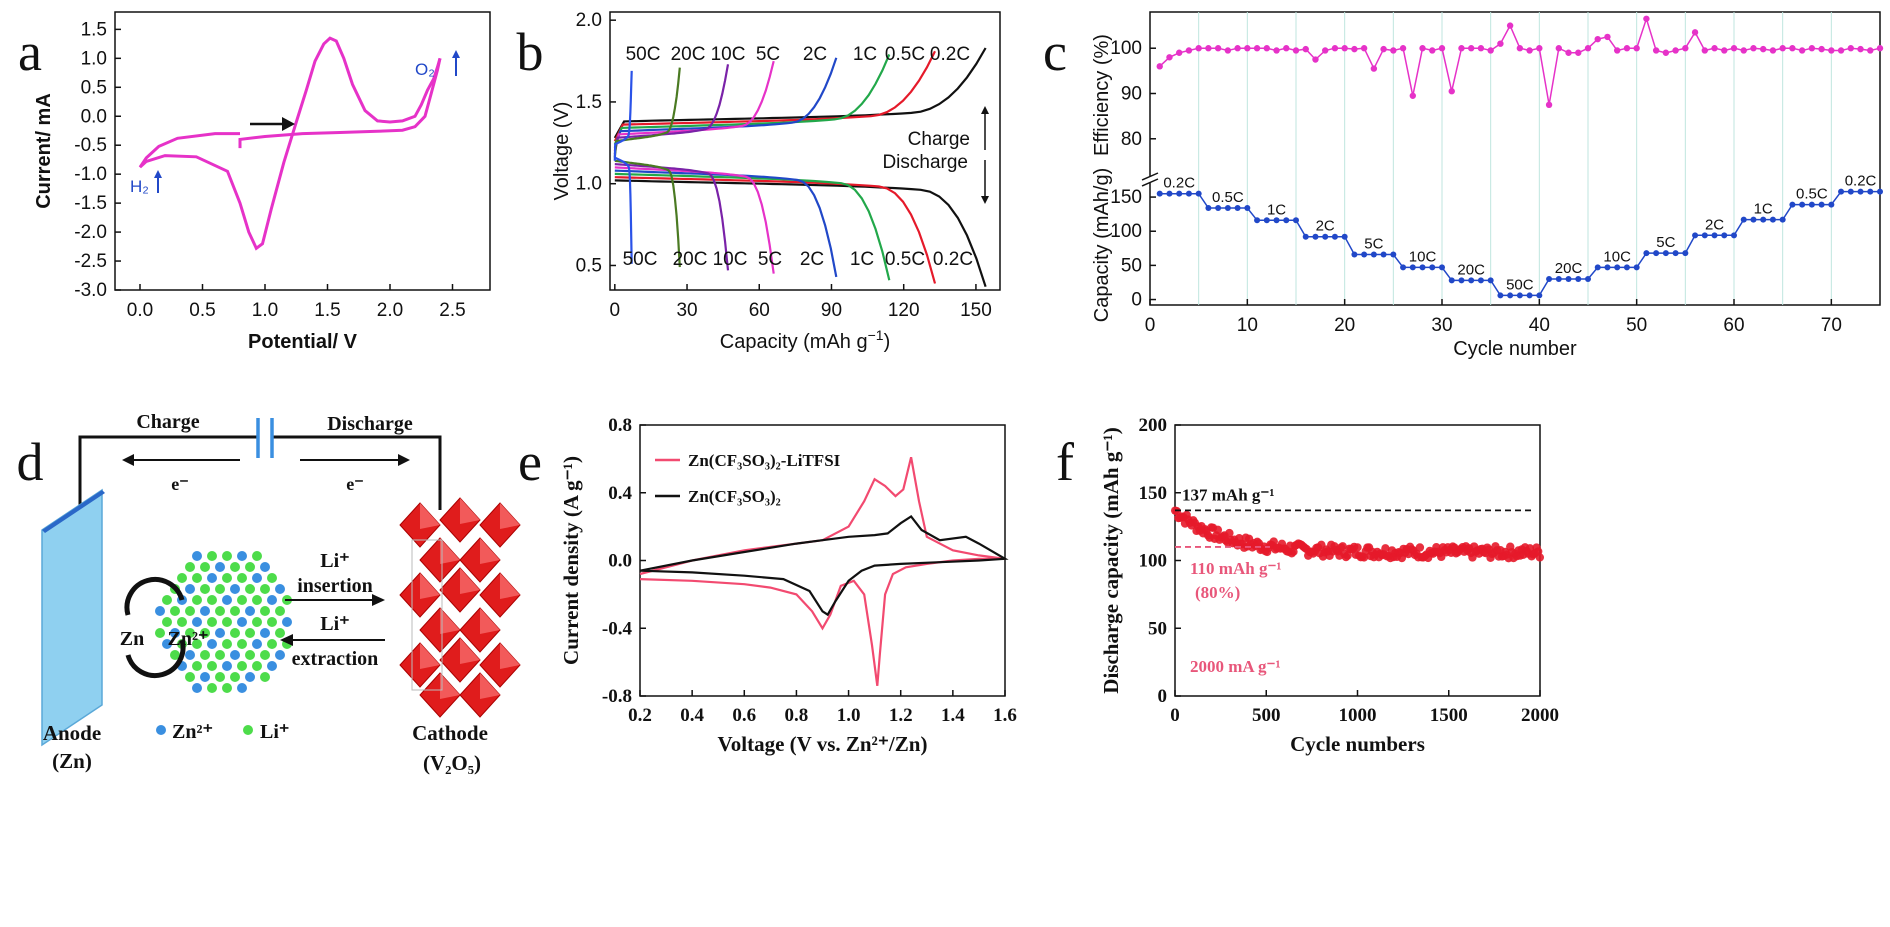 This screenshot has width=1890, height=927. What do you see at coordinates (764, 460) in the screenshot?
I see `panel-e-legend-label: Zn(CF₃SO₃)₂-LiTFSI` at bounding box center [764, 460].